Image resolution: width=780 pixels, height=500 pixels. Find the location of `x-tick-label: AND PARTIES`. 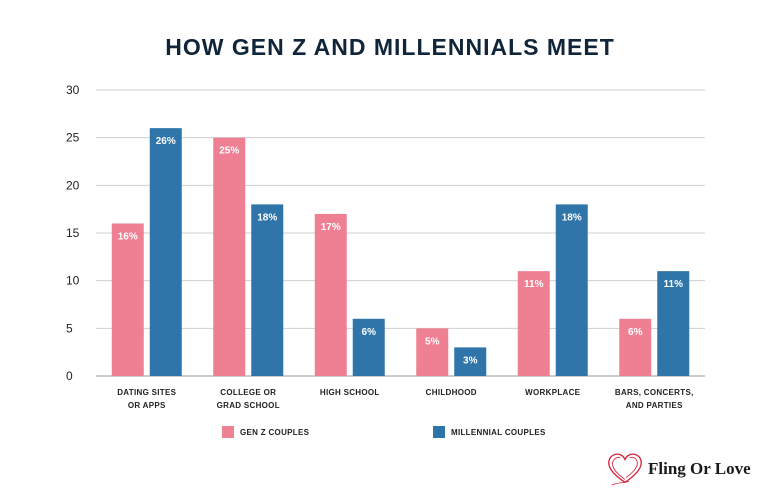

x-tick-label: AND PARTIES is located at coordinates (654, 405).